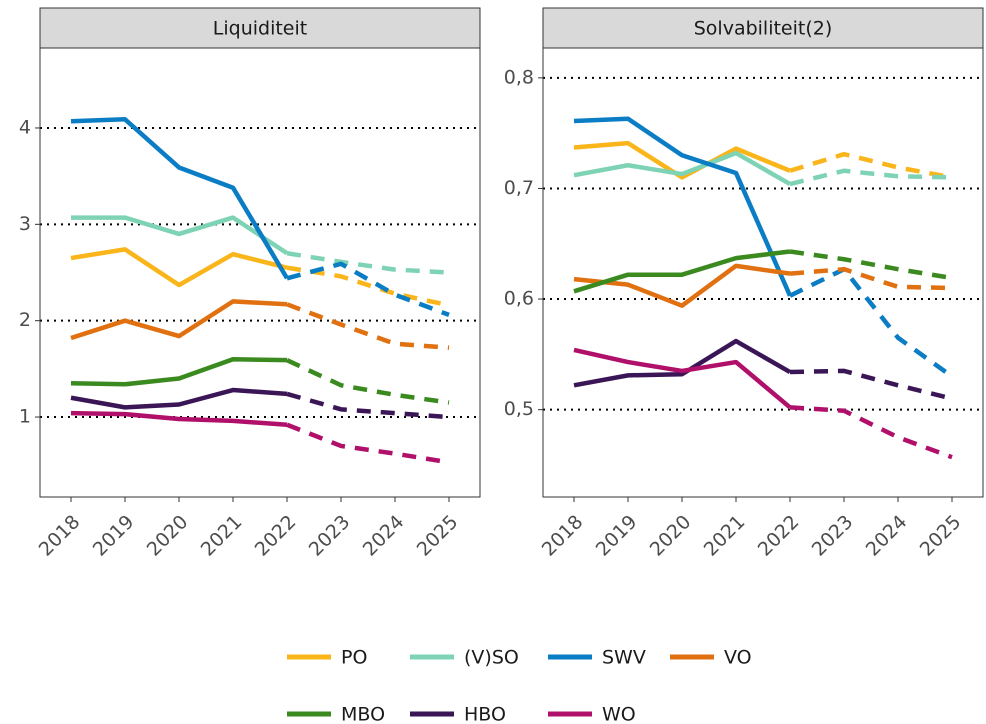  I want to click on legend: PO (V)SO SWV VO MBO HBO WO, so click(519, 685).